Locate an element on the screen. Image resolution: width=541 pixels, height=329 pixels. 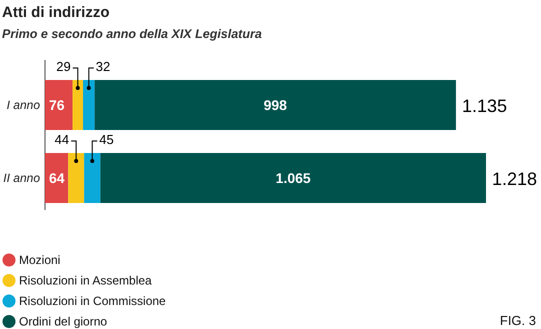
legend-label: Risoluzioni in Commissione is located at coordinates (92, 301).